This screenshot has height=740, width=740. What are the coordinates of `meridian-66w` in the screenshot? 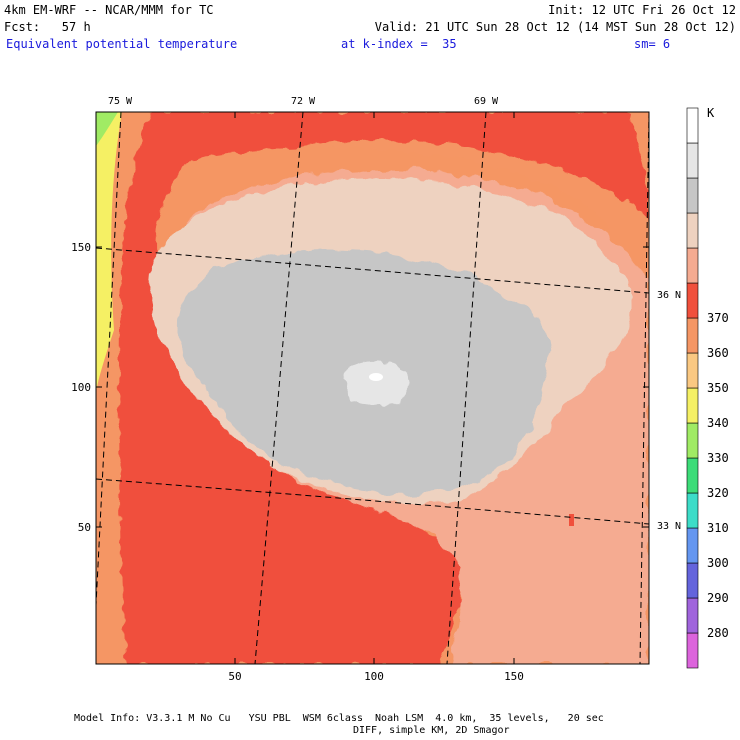 It's located at (644, 388).